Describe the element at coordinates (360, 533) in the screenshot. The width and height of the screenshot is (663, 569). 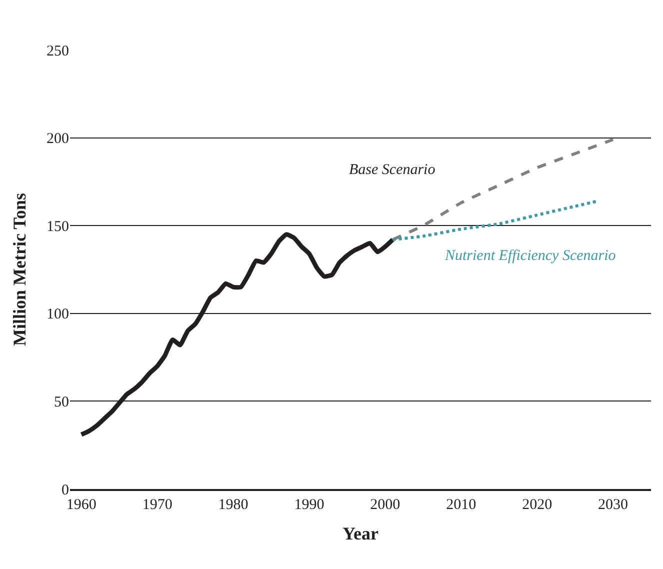
I see `x-axis-title: Year` at that location.